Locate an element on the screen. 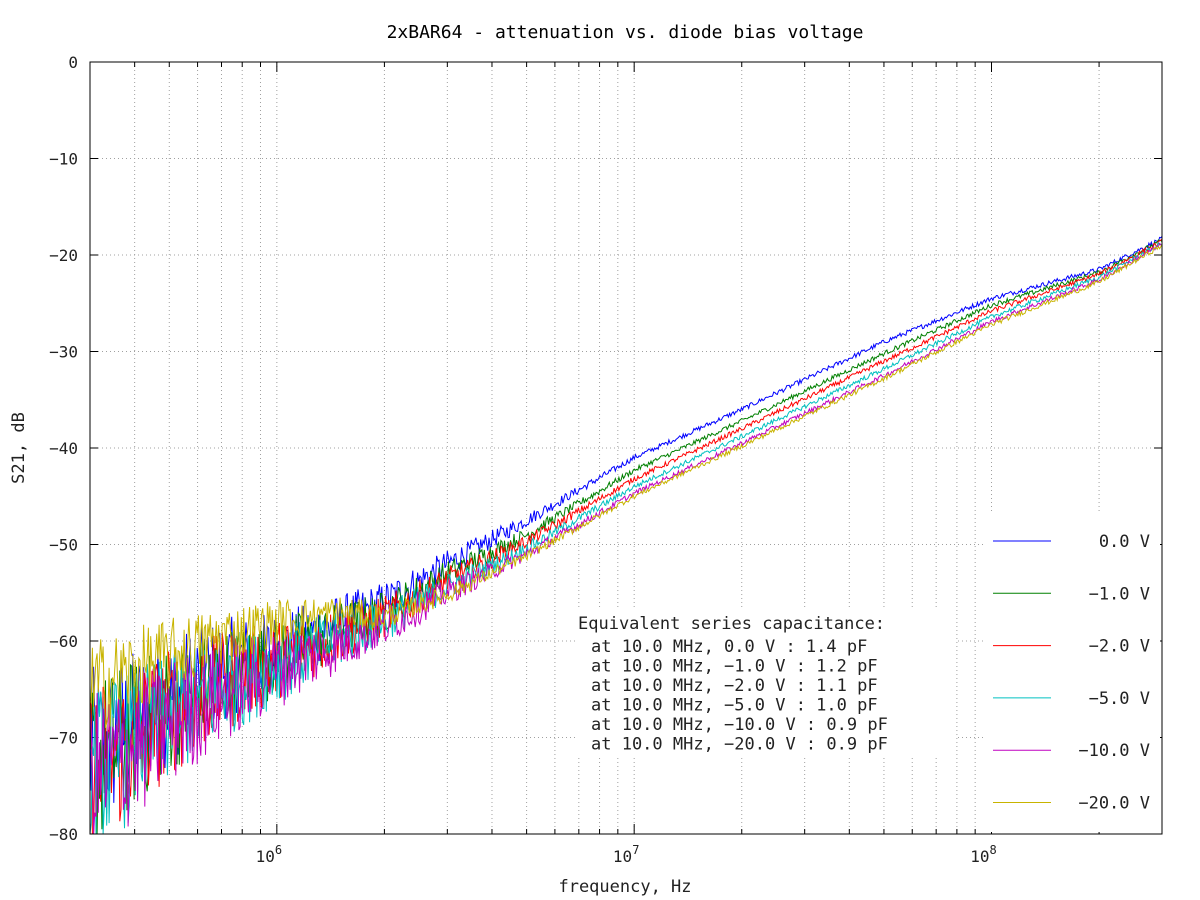 Image resolution: width=1200 pixels, height=900 pixels. y-tick-label: −50 is located at coordinates (63, 545).